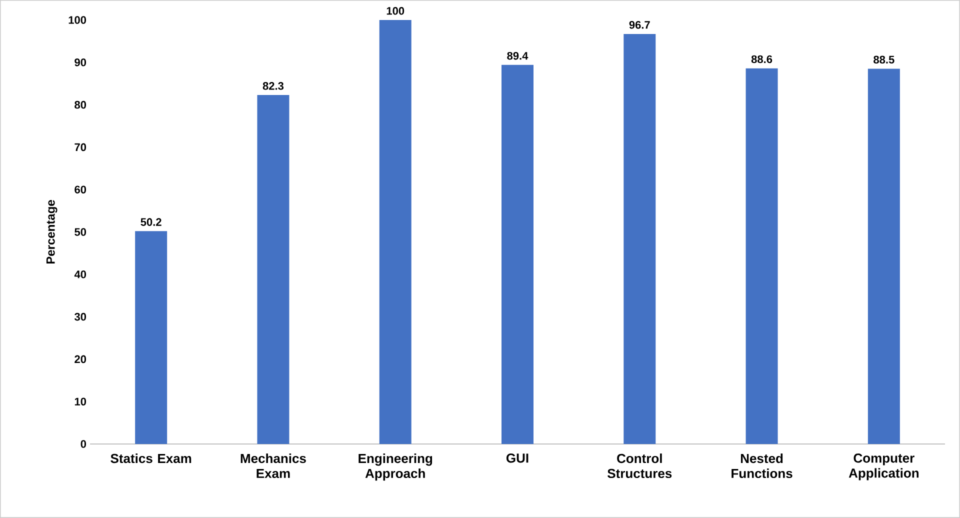  Describe the element at coordinates (883, 467) in the screenshot. I see `x-tick-label: Computer Application` at that location.